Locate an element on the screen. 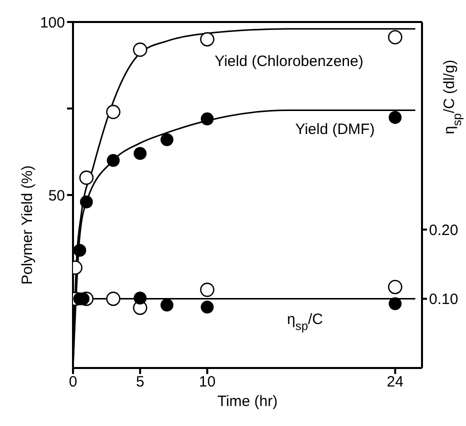  y-axis-title: Polymer Yield (%) is located at coordinates (27, 225).